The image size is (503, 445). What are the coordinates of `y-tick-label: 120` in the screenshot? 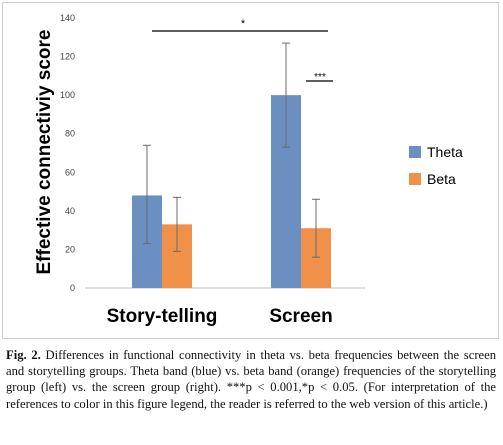 It's located at (67, 57).